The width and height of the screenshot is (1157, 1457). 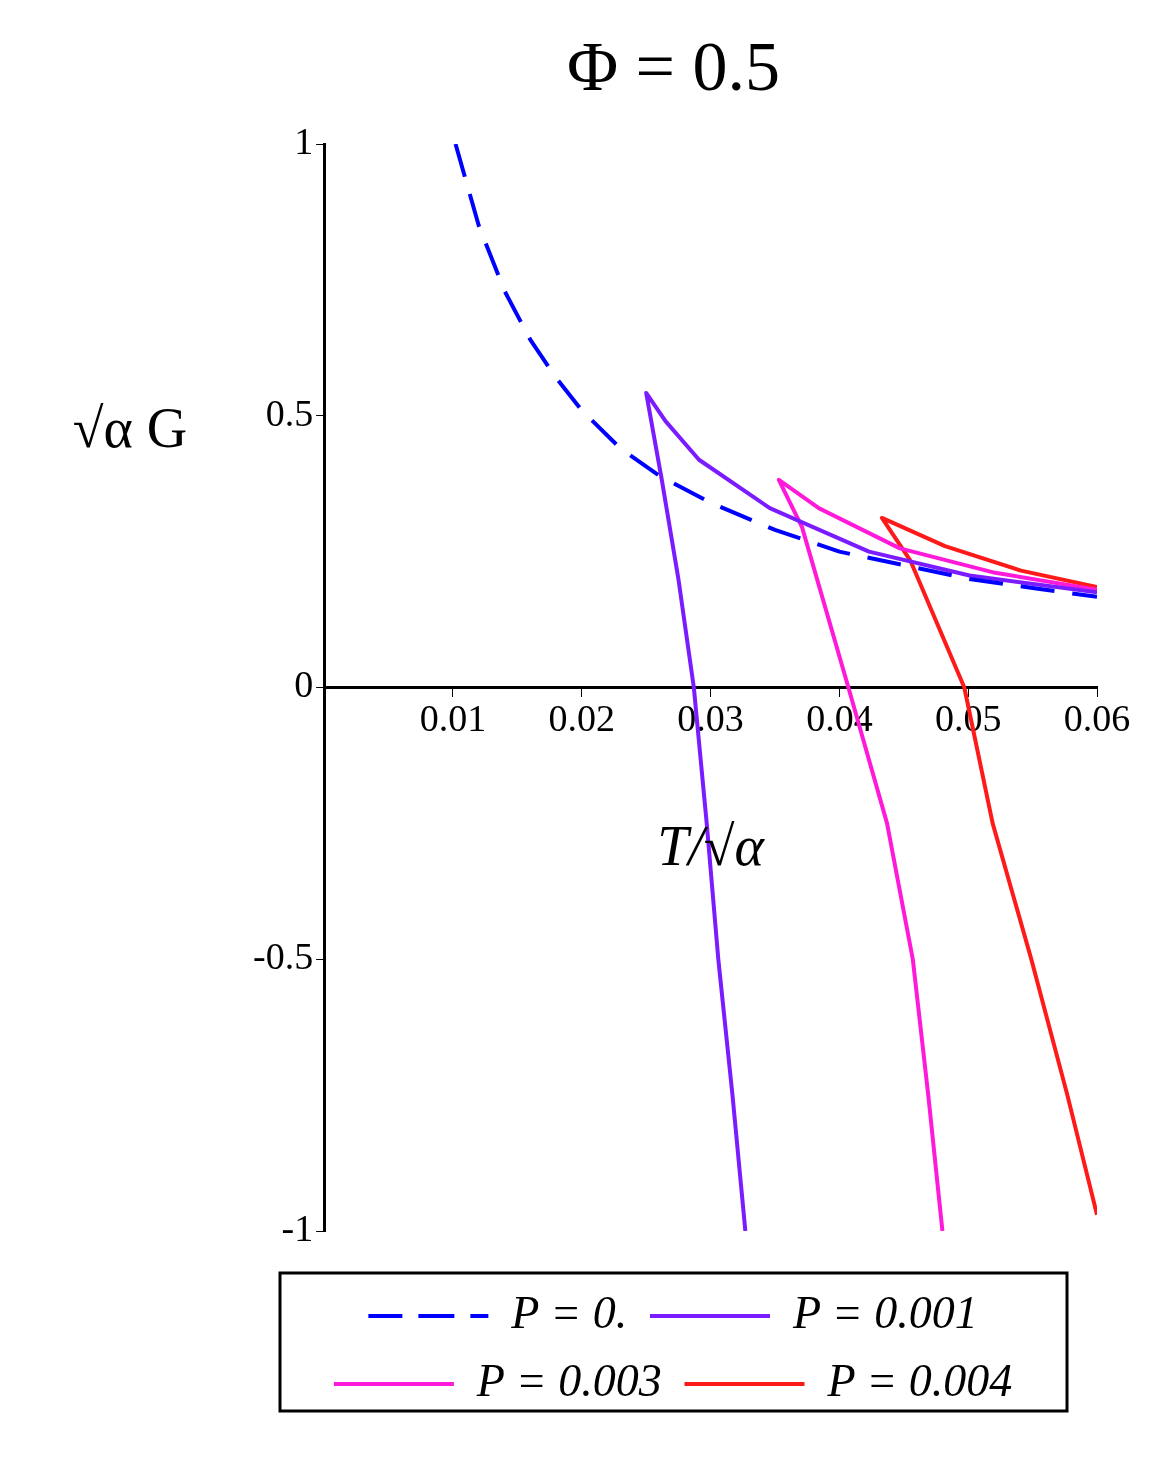 What do you see at coordinates (297, 1227) in the screenshot?
I see `y-tick-label: -1` at bounding box center [297, 1227].